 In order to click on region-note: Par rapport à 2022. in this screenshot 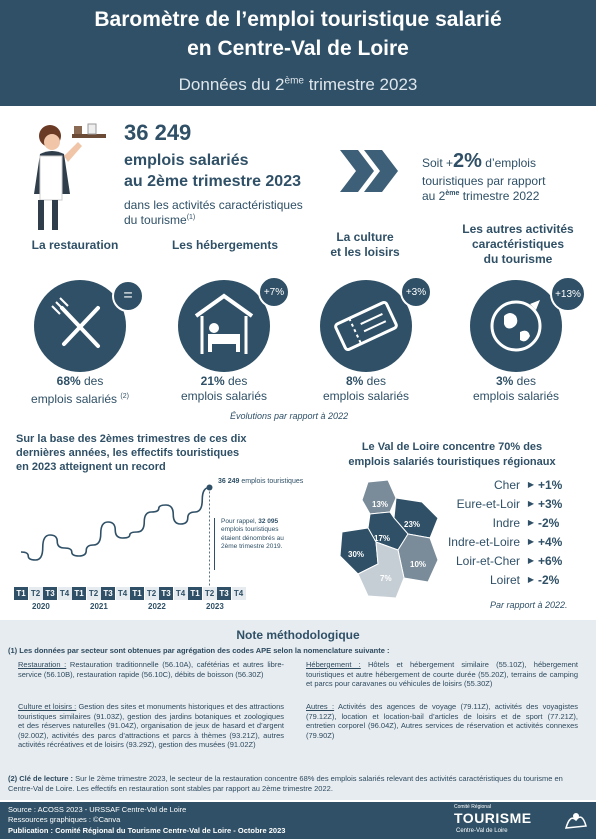, I will do `click(529, 605)`.